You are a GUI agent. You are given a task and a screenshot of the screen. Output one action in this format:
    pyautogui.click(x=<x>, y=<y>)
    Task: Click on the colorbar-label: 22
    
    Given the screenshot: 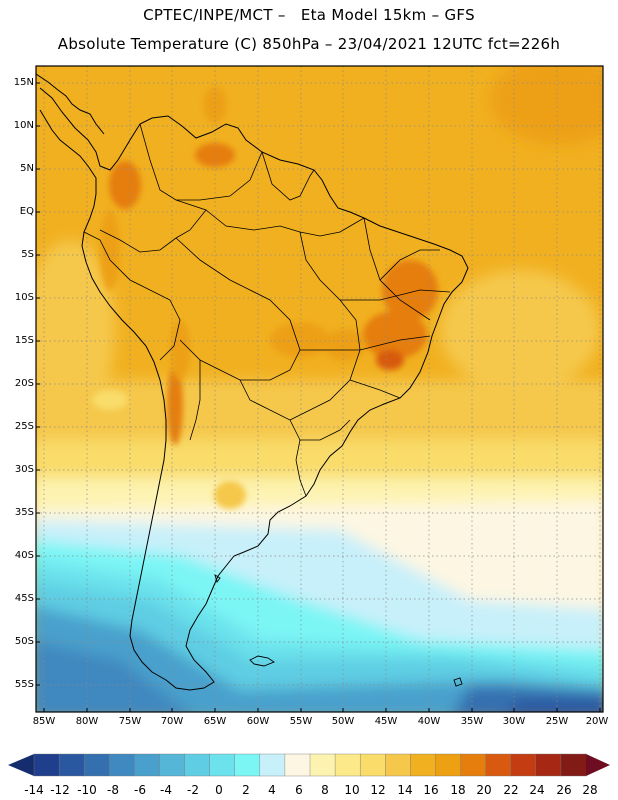 What is the action you would take?
    pyautogui.click(x=511, y=790)
    